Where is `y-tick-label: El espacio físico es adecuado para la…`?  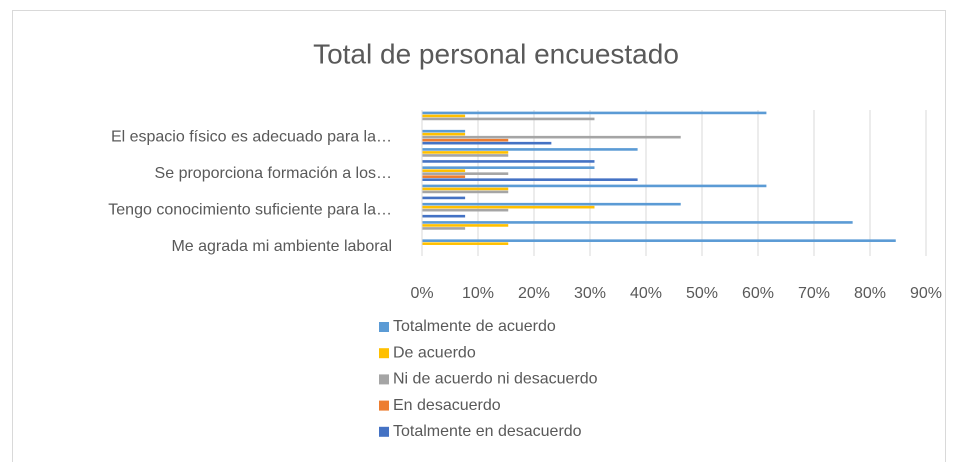
y-tick-label: El espacio físico es adecuado para la… is located at coordinates (251, 137).